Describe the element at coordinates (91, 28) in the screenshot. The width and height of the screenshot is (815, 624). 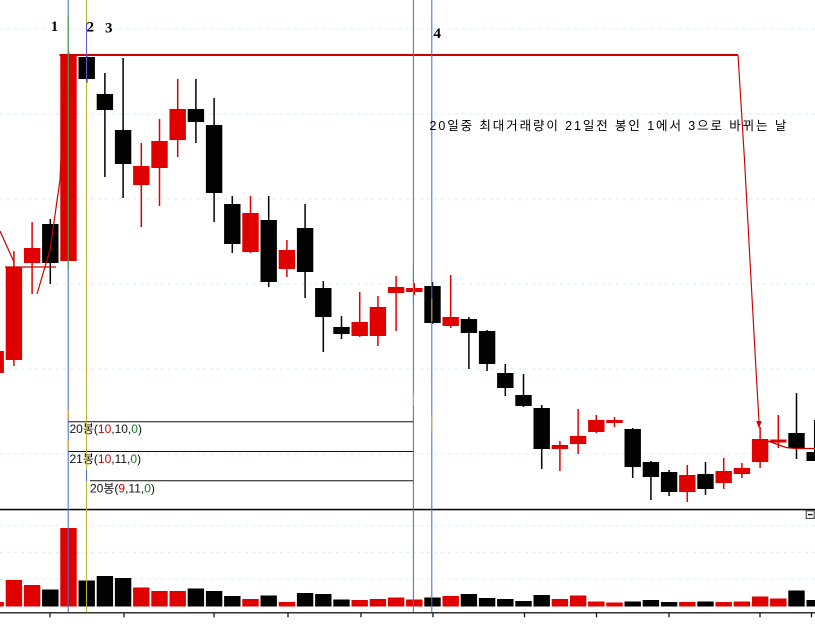
I see `svg-text: 2` at that location.